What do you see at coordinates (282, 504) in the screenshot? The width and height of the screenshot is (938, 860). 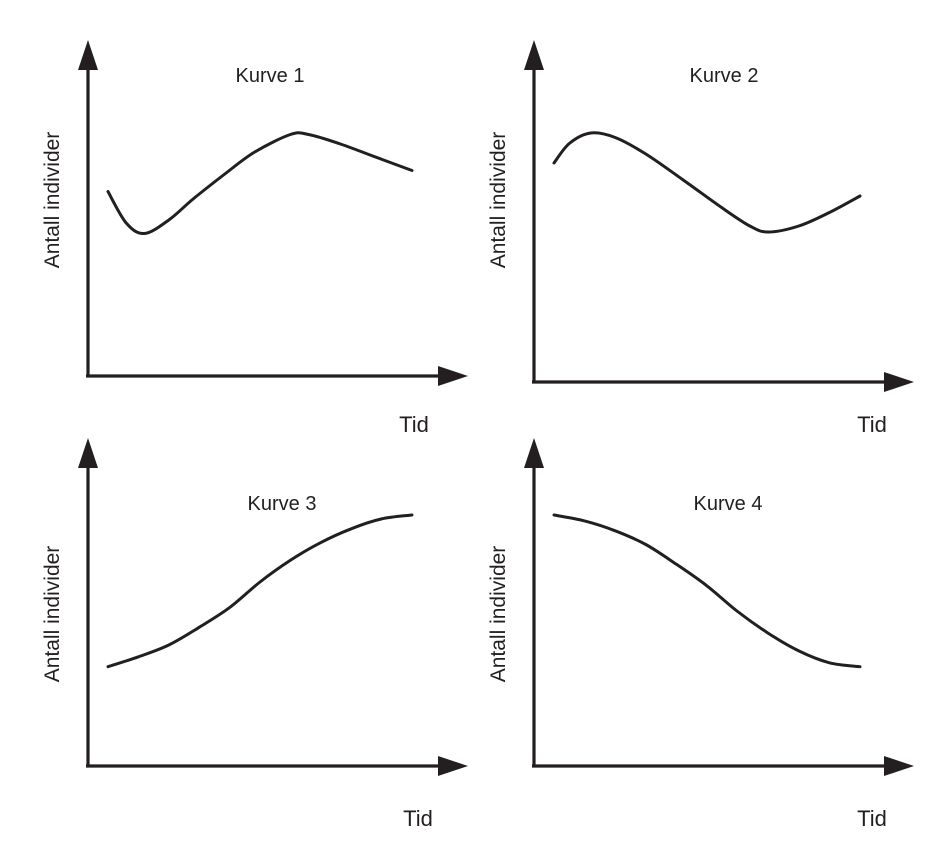 I see `chart-title-3: Kurve 3` at bounding box center [282, 504].